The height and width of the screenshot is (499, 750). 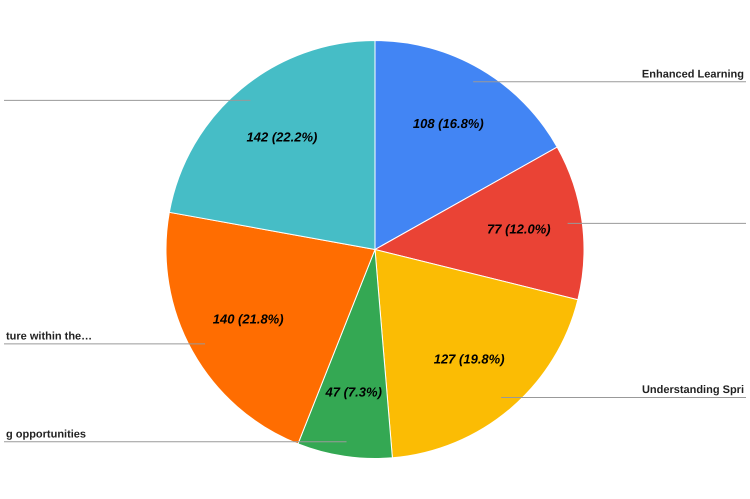 I want to click on slice-label: g opportunities, so click(x=46, y=434).